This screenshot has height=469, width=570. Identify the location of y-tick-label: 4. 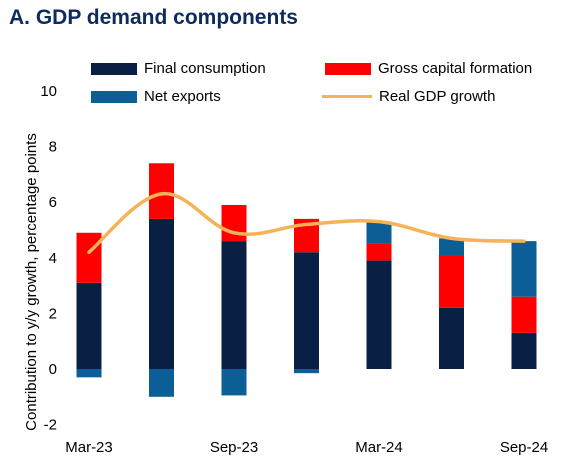
(53, 258).